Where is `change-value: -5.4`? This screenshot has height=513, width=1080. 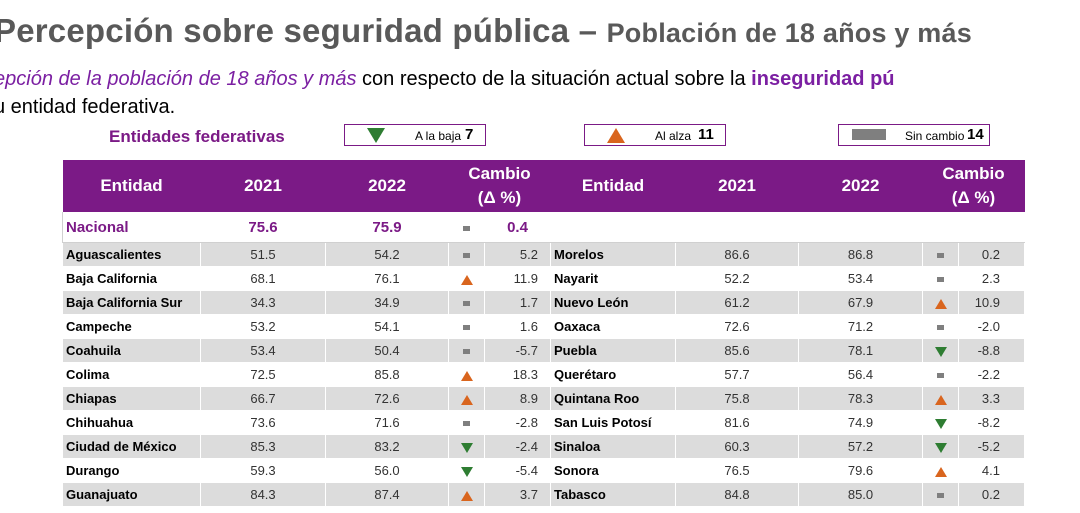 change-value: -5.4 is located at coordinates (517, 470).